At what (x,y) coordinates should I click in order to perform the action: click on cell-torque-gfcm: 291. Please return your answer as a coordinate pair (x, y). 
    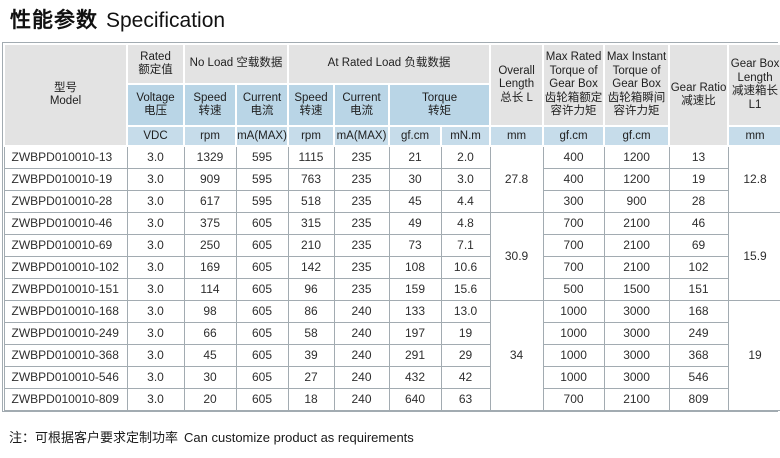
    Looking at the image, I should click on (415, 355).